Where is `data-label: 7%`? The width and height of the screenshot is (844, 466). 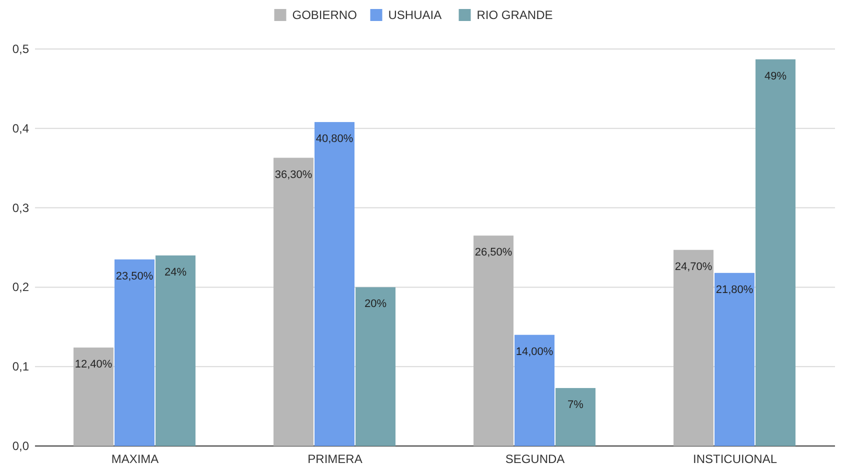
data-label: 7% is located at coordinates (576, 405).